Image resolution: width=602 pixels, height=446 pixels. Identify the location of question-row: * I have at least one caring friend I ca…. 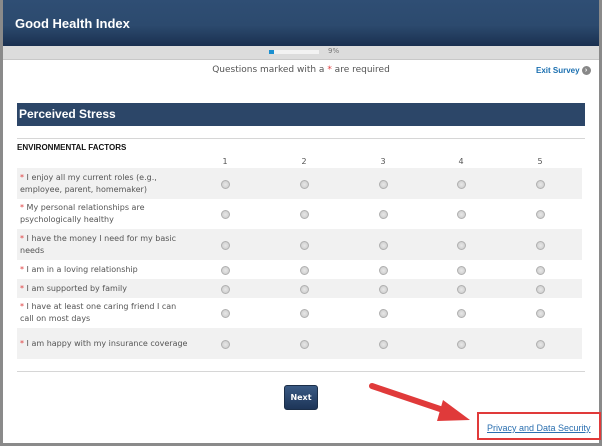
(299, 313).